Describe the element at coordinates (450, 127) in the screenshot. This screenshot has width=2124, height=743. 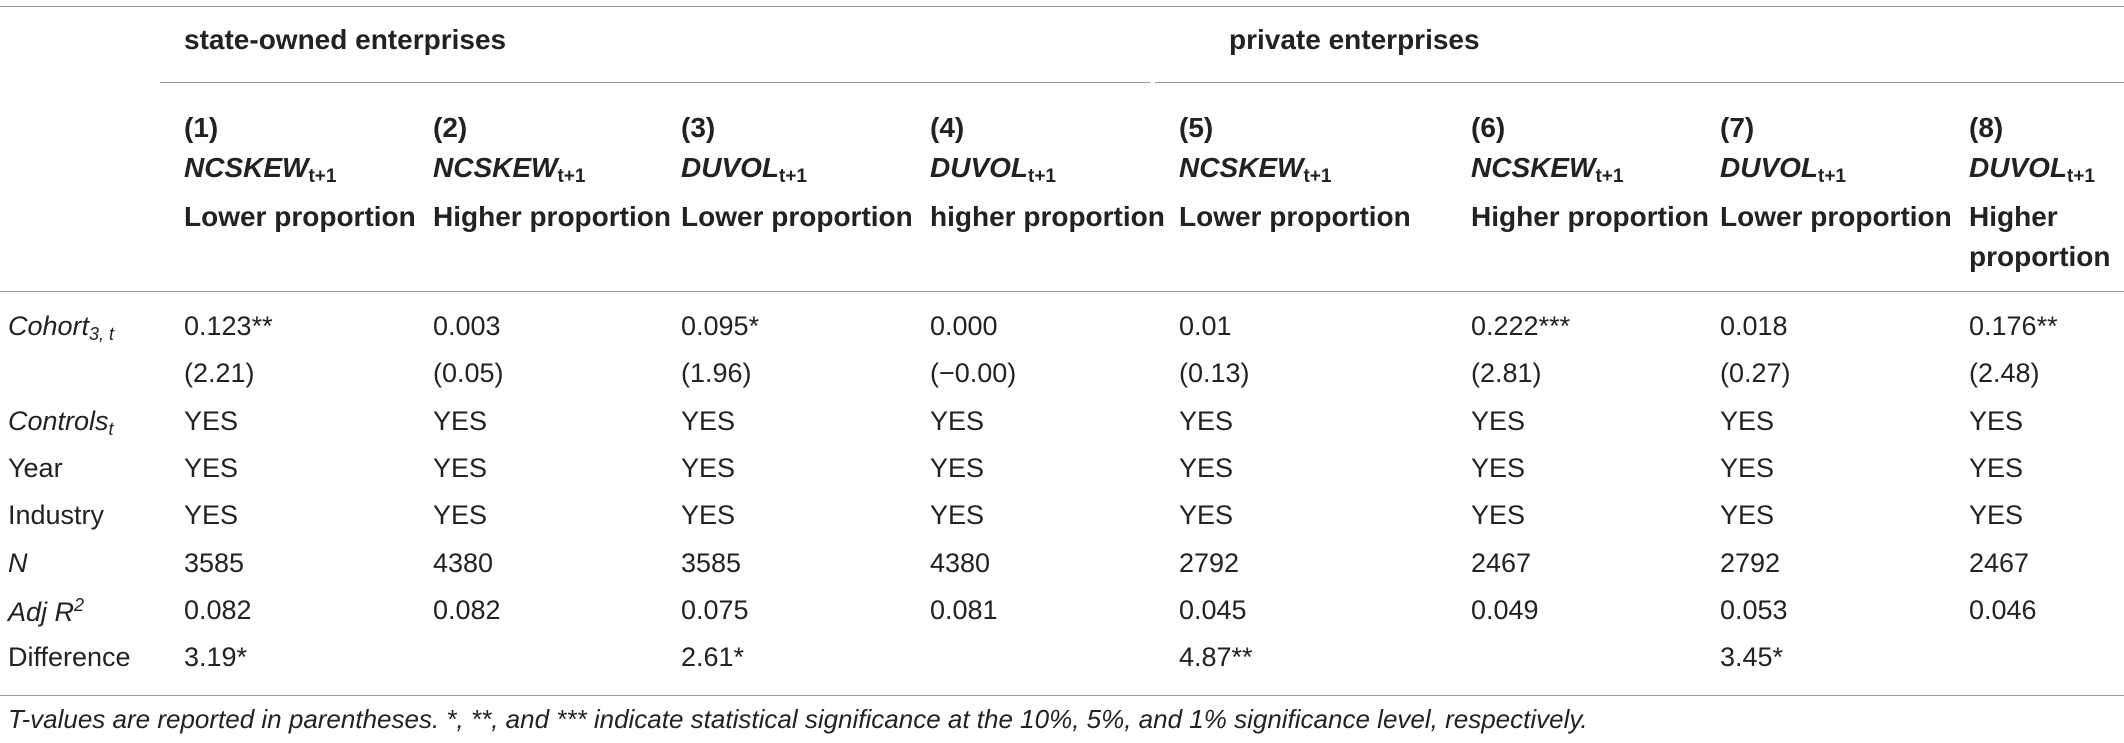
I see `column-number: (2)` at that location.